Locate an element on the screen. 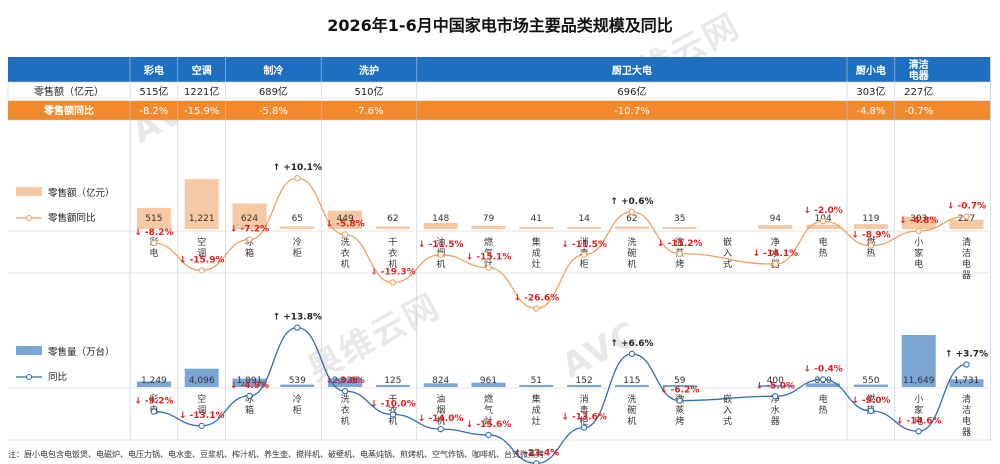 The height and width of the screenshot is (464, 1000). yoy-label-小家电: ↓ -14.6% is located at coordinates (919, 421).